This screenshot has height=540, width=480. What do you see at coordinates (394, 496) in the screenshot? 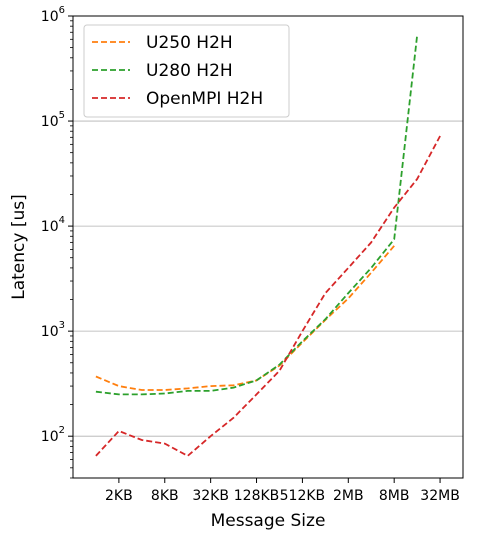
I see `x-tick-label: 8MB` at bounding box center [394, 496].